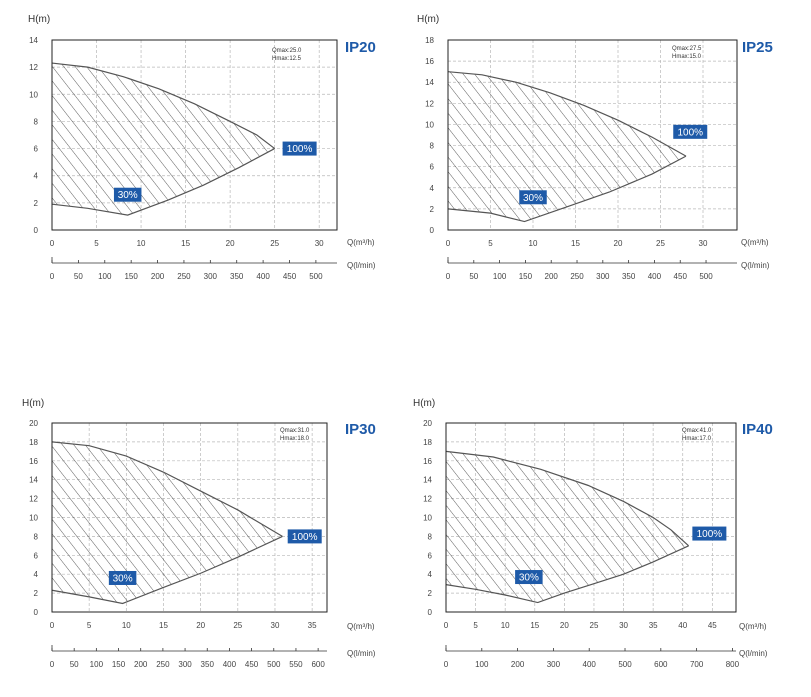 The width and height of the screenshot is (811, 697). What do you see at coordinates (36, 230) in the screenshot?
I see `y-tick-label: 0` at bounding box center [36, 230].